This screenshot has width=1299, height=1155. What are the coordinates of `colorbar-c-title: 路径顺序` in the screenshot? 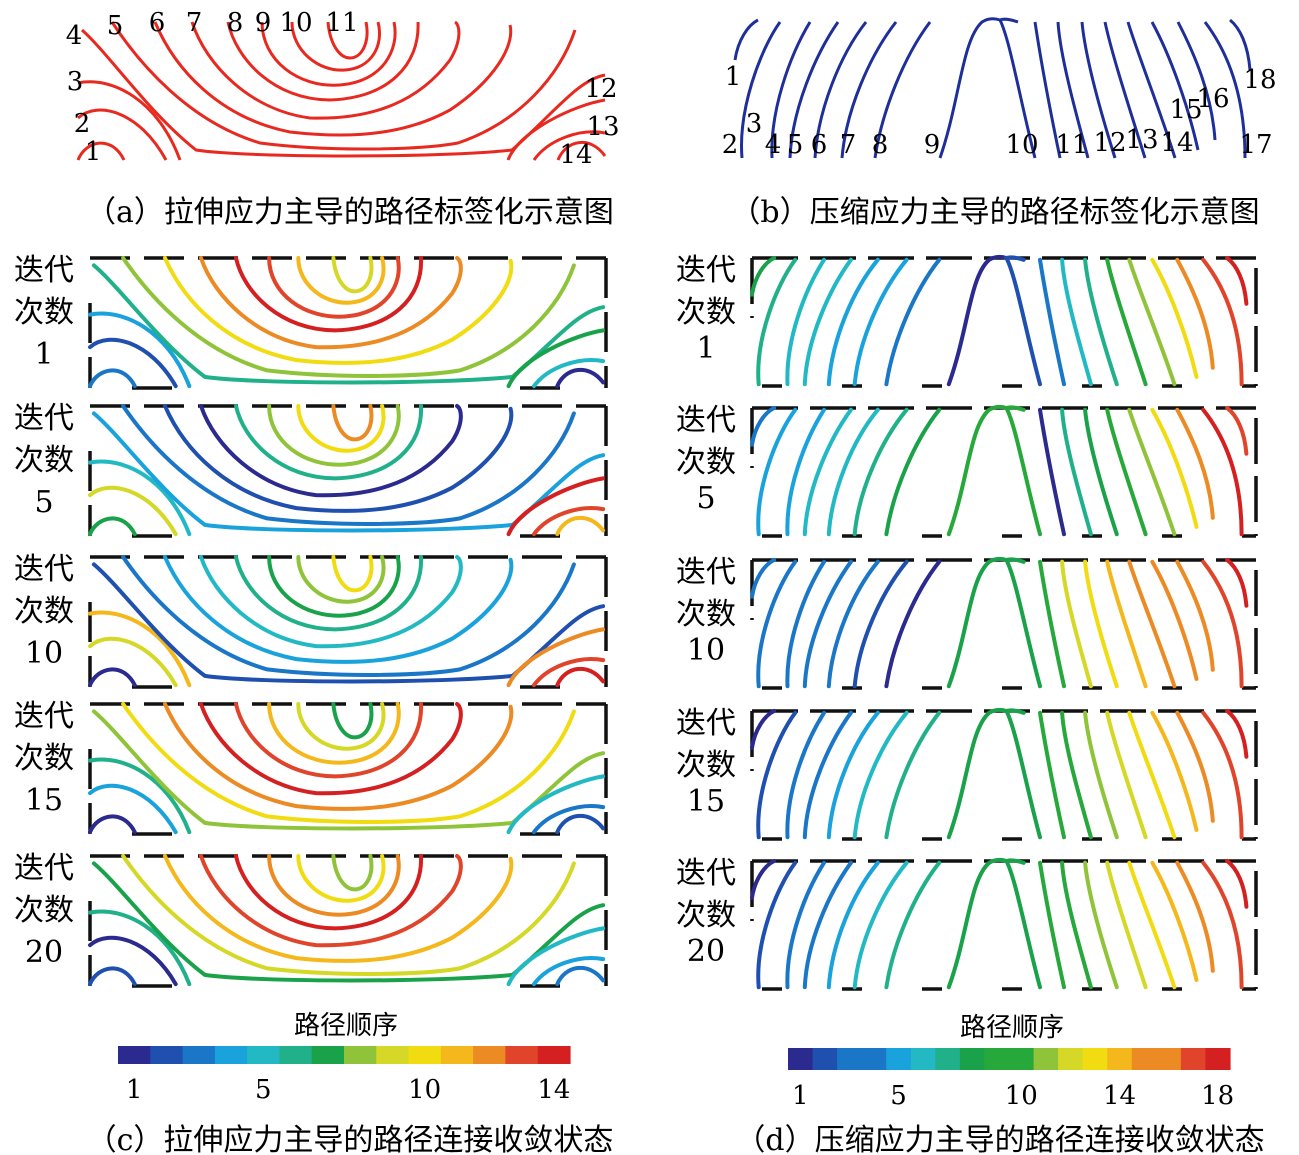 It's located at (346, 1026).